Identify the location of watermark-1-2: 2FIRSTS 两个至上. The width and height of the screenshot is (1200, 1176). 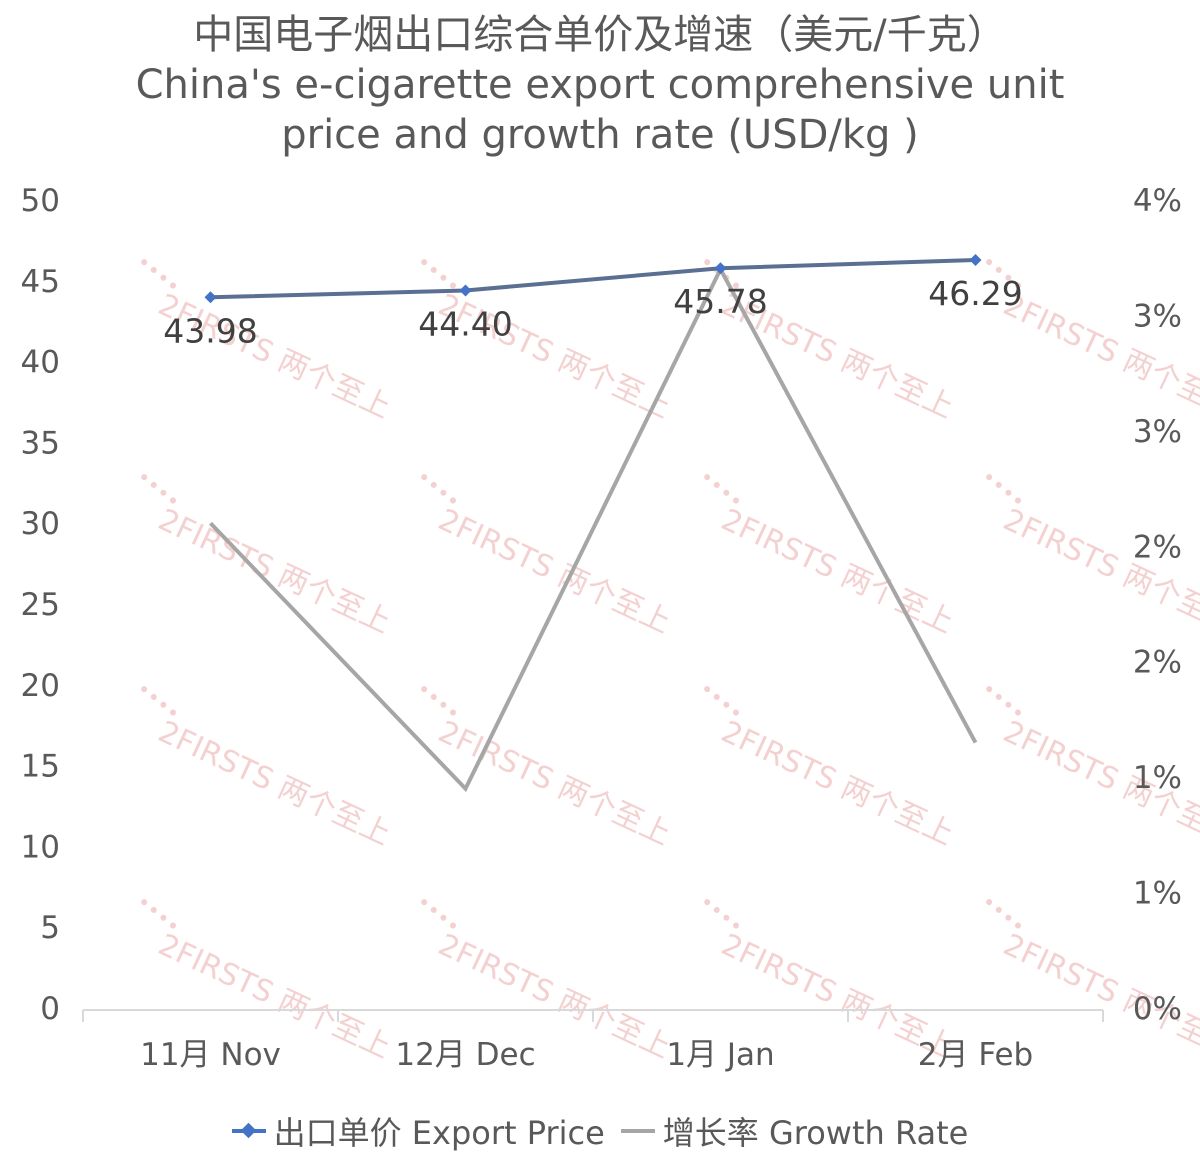
(831, 557).